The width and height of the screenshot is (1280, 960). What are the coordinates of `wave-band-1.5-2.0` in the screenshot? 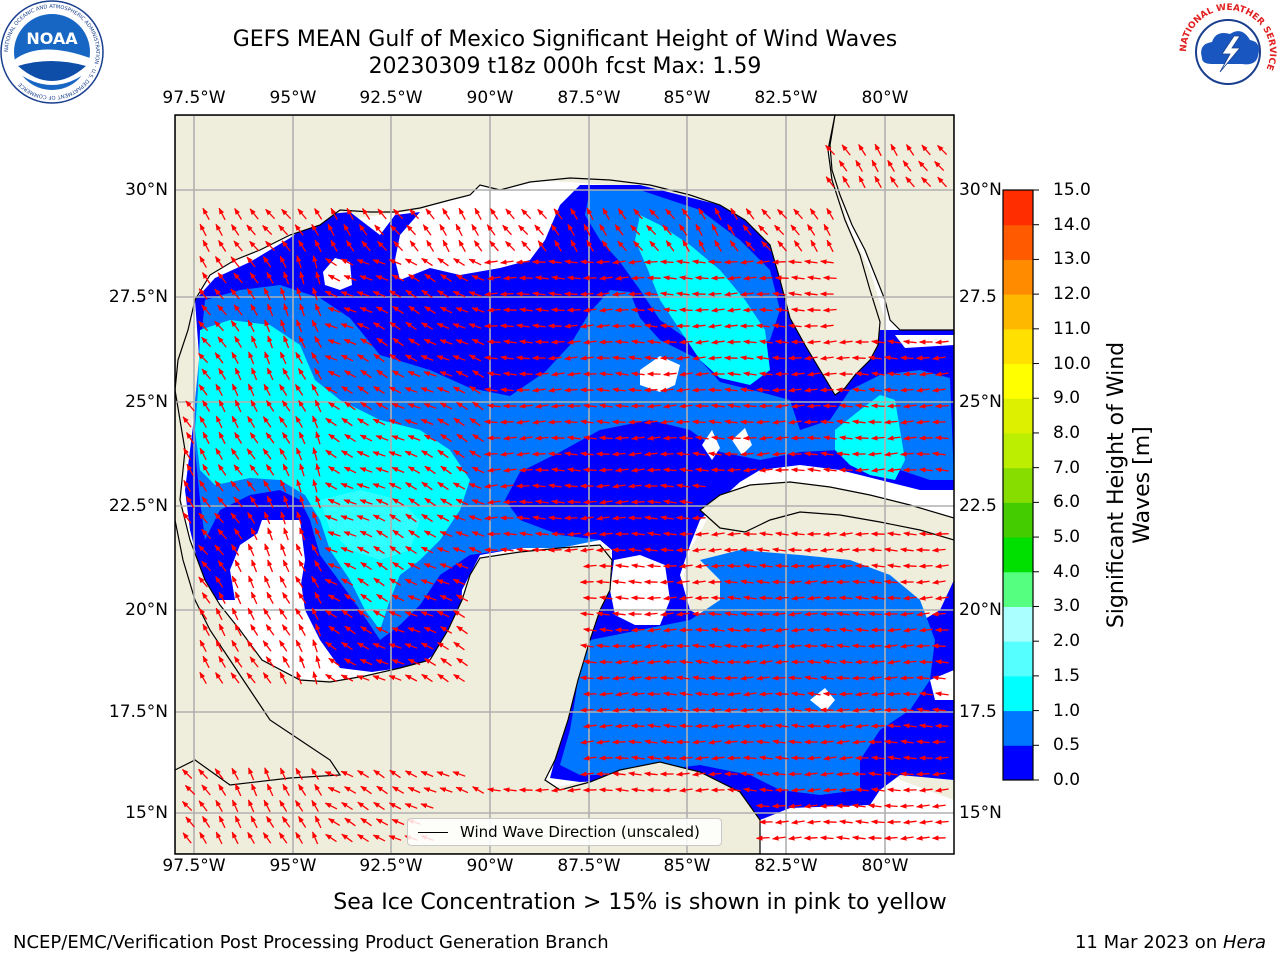 It's located at (370, 525).